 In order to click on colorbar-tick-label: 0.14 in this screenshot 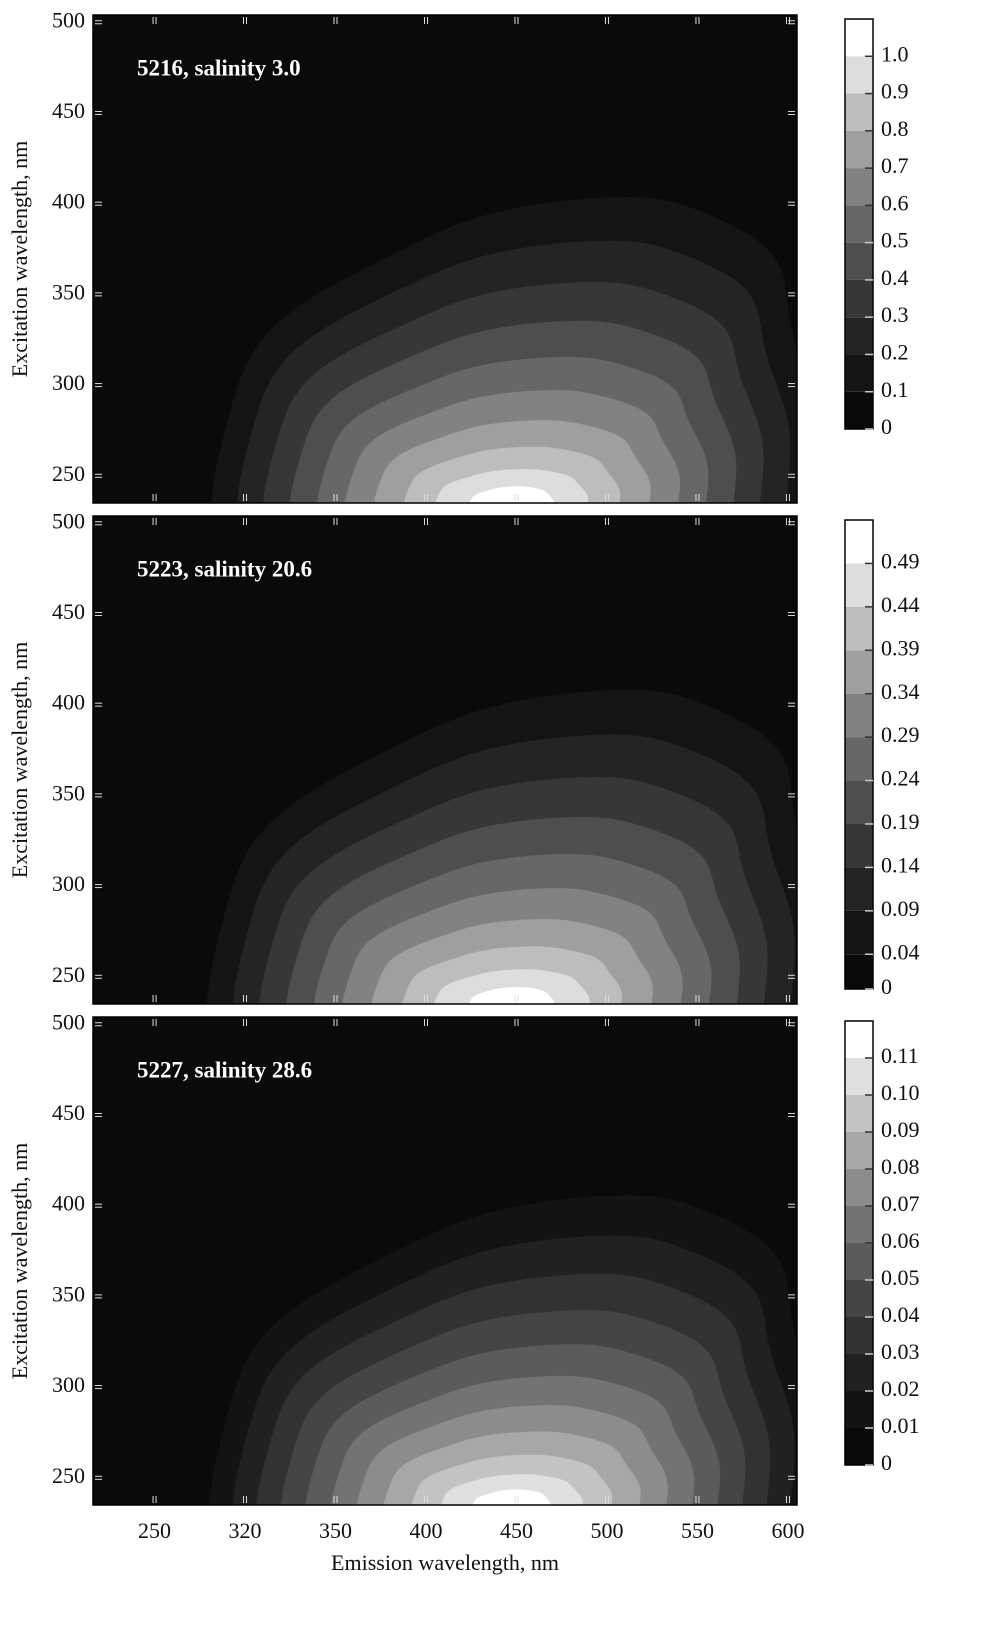, I will do `click(900, 864)`.